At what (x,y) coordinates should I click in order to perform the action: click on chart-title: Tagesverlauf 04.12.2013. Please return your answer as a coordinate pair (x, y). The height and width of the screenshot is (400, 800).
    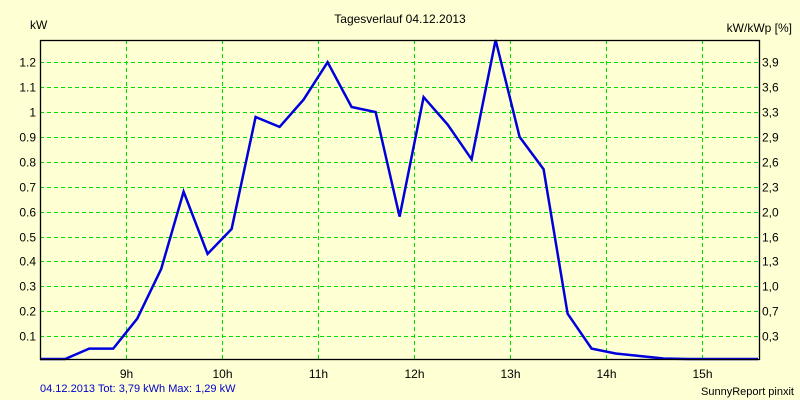
    Looking at the image, I should click on (400, 19).